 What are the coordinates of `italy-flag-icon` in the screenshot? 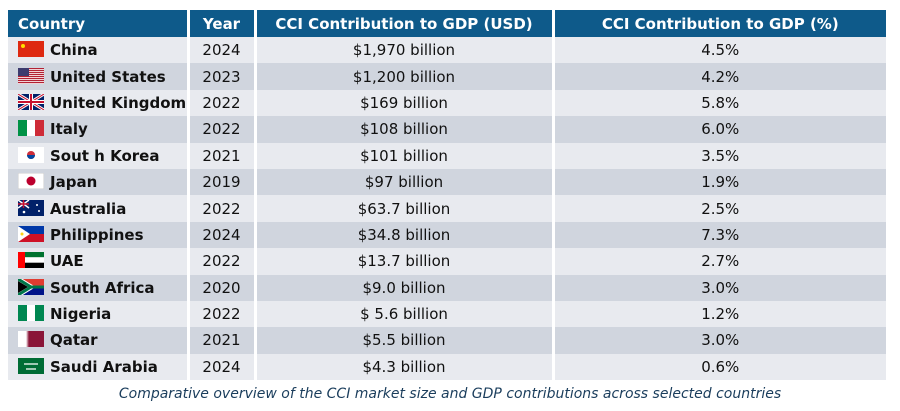 It's located at (31, 128).